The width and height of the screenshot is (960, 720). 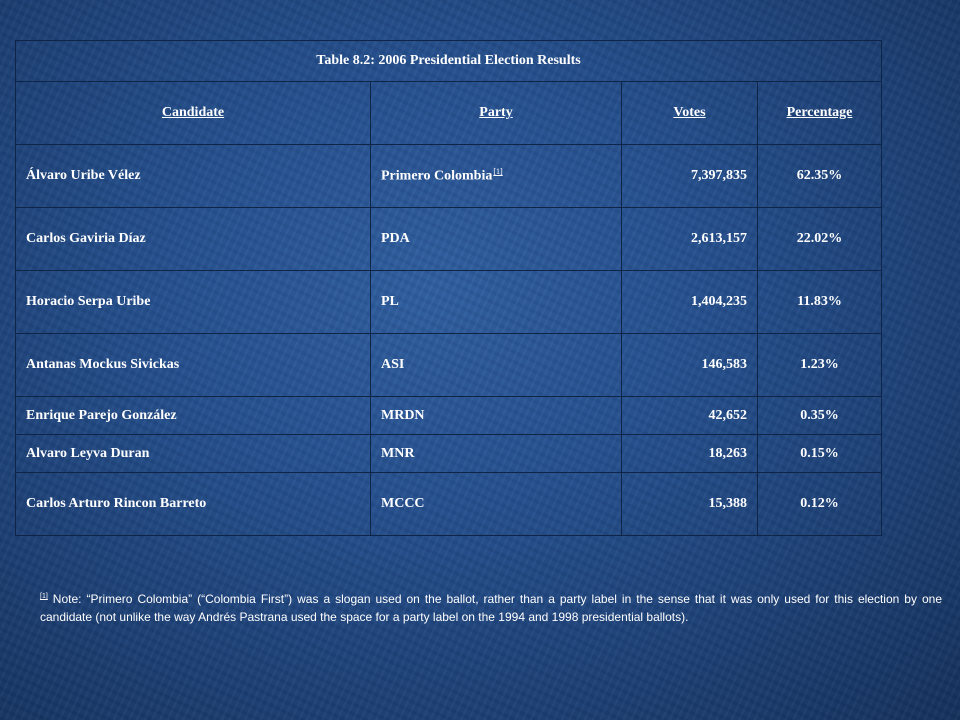 I want to click on cell-candidate: Alvaro Leyva Duran, so click(x=193, y=453).